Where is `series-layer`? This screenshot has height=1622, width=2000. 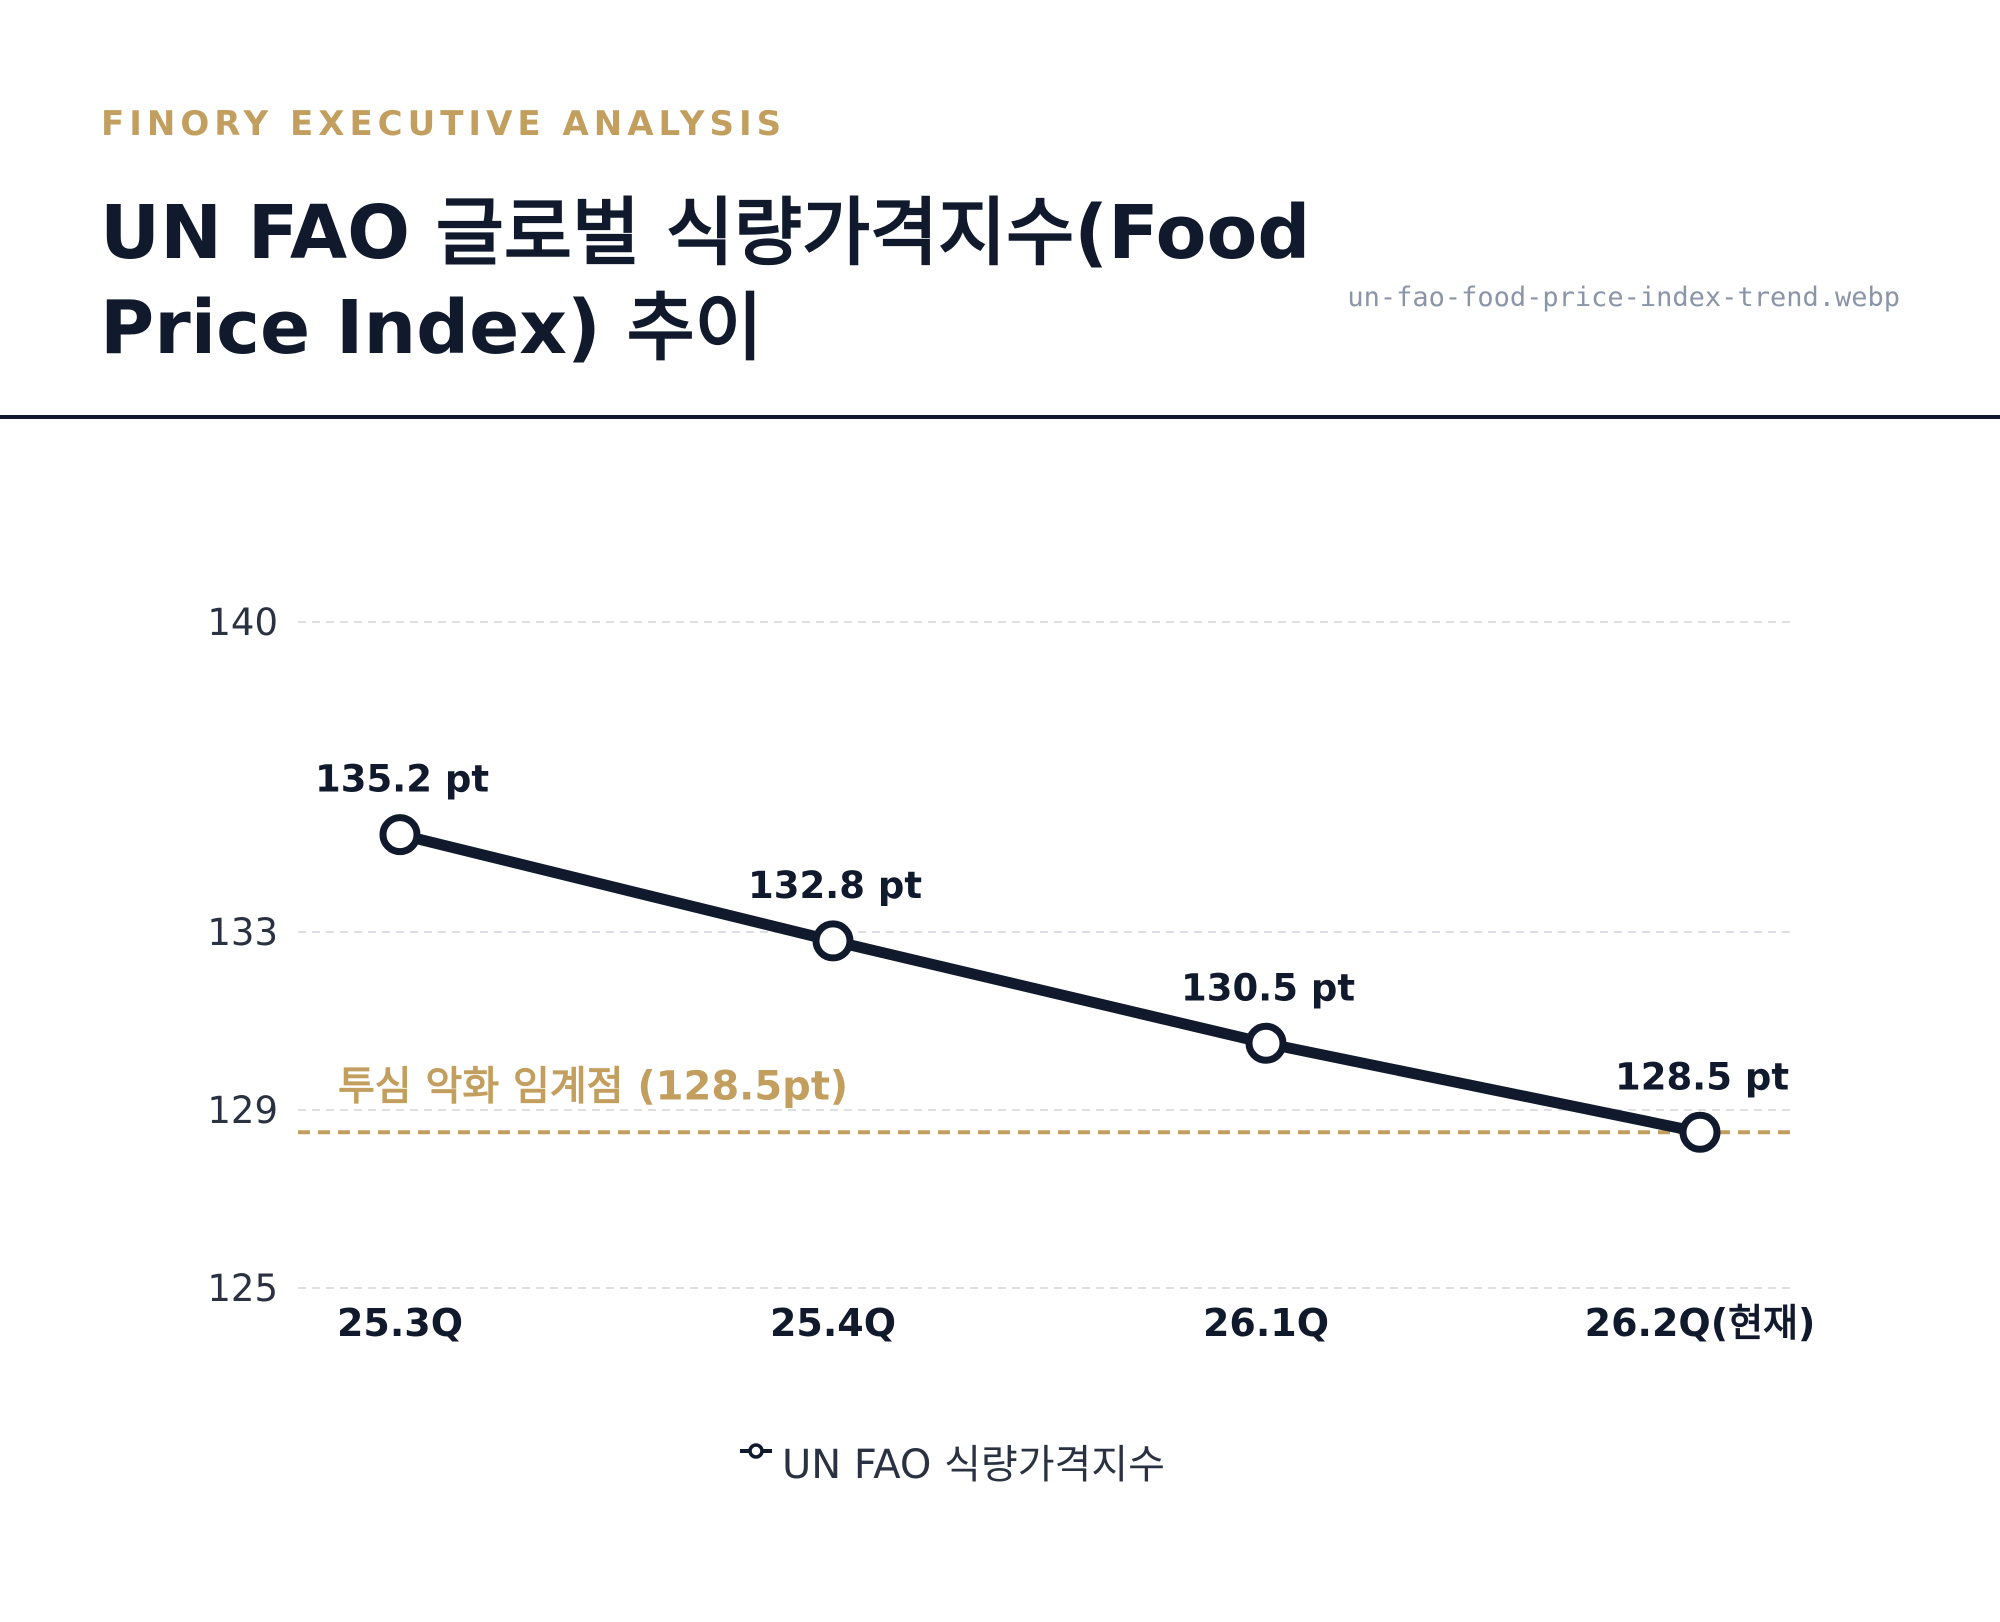
series-layer is located at coordinates (1050, 983).